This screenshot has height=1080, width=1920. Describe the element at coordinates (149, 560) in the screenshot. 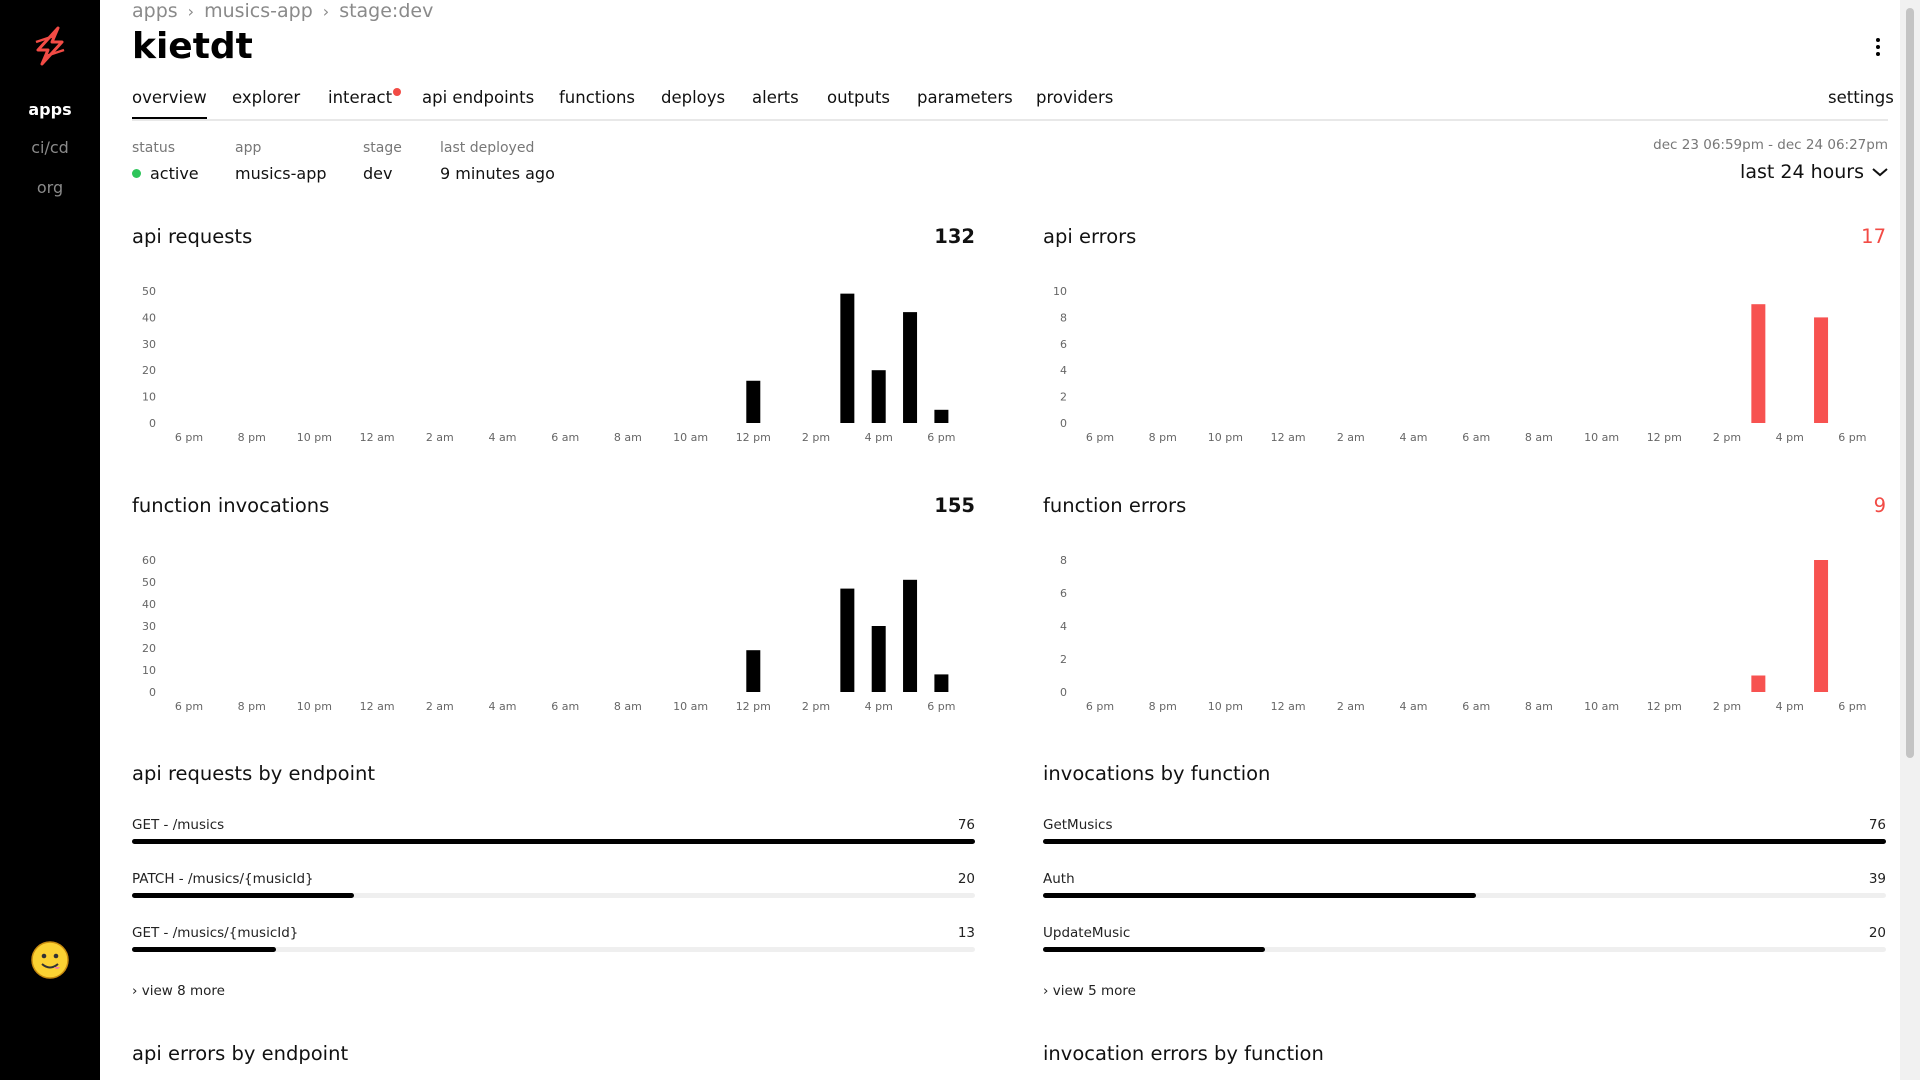

I see `y-tick-label: 60` at that location.